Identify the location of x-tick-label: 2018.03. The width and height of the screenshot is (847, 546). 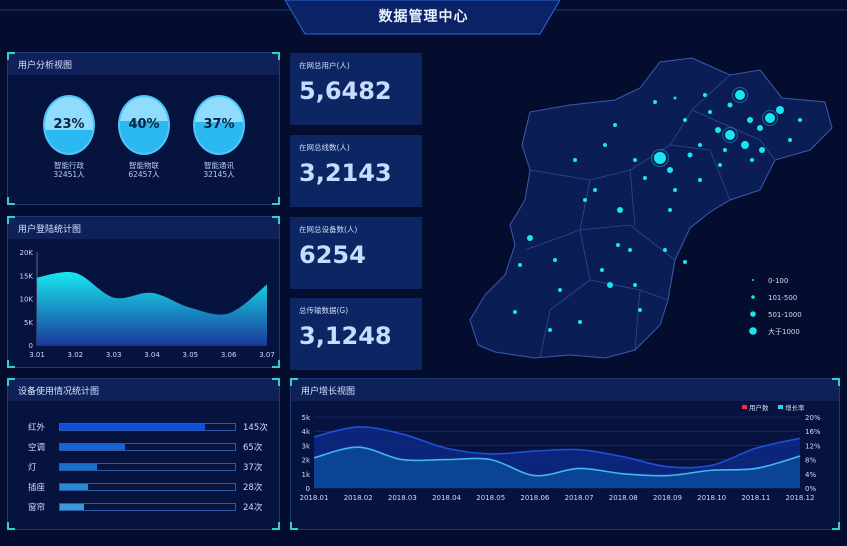
(402, 498).